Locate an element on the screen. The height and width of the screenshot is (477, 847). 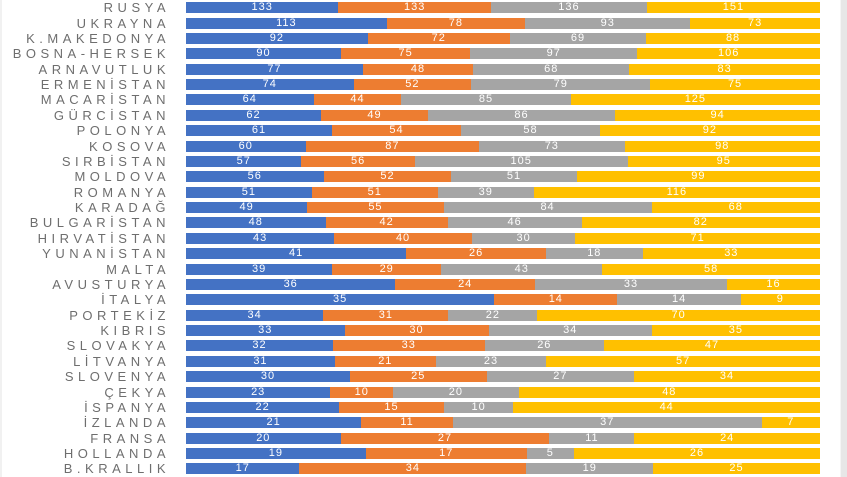
bar-segment-blue: 21 is located at coordinates (274, 423).